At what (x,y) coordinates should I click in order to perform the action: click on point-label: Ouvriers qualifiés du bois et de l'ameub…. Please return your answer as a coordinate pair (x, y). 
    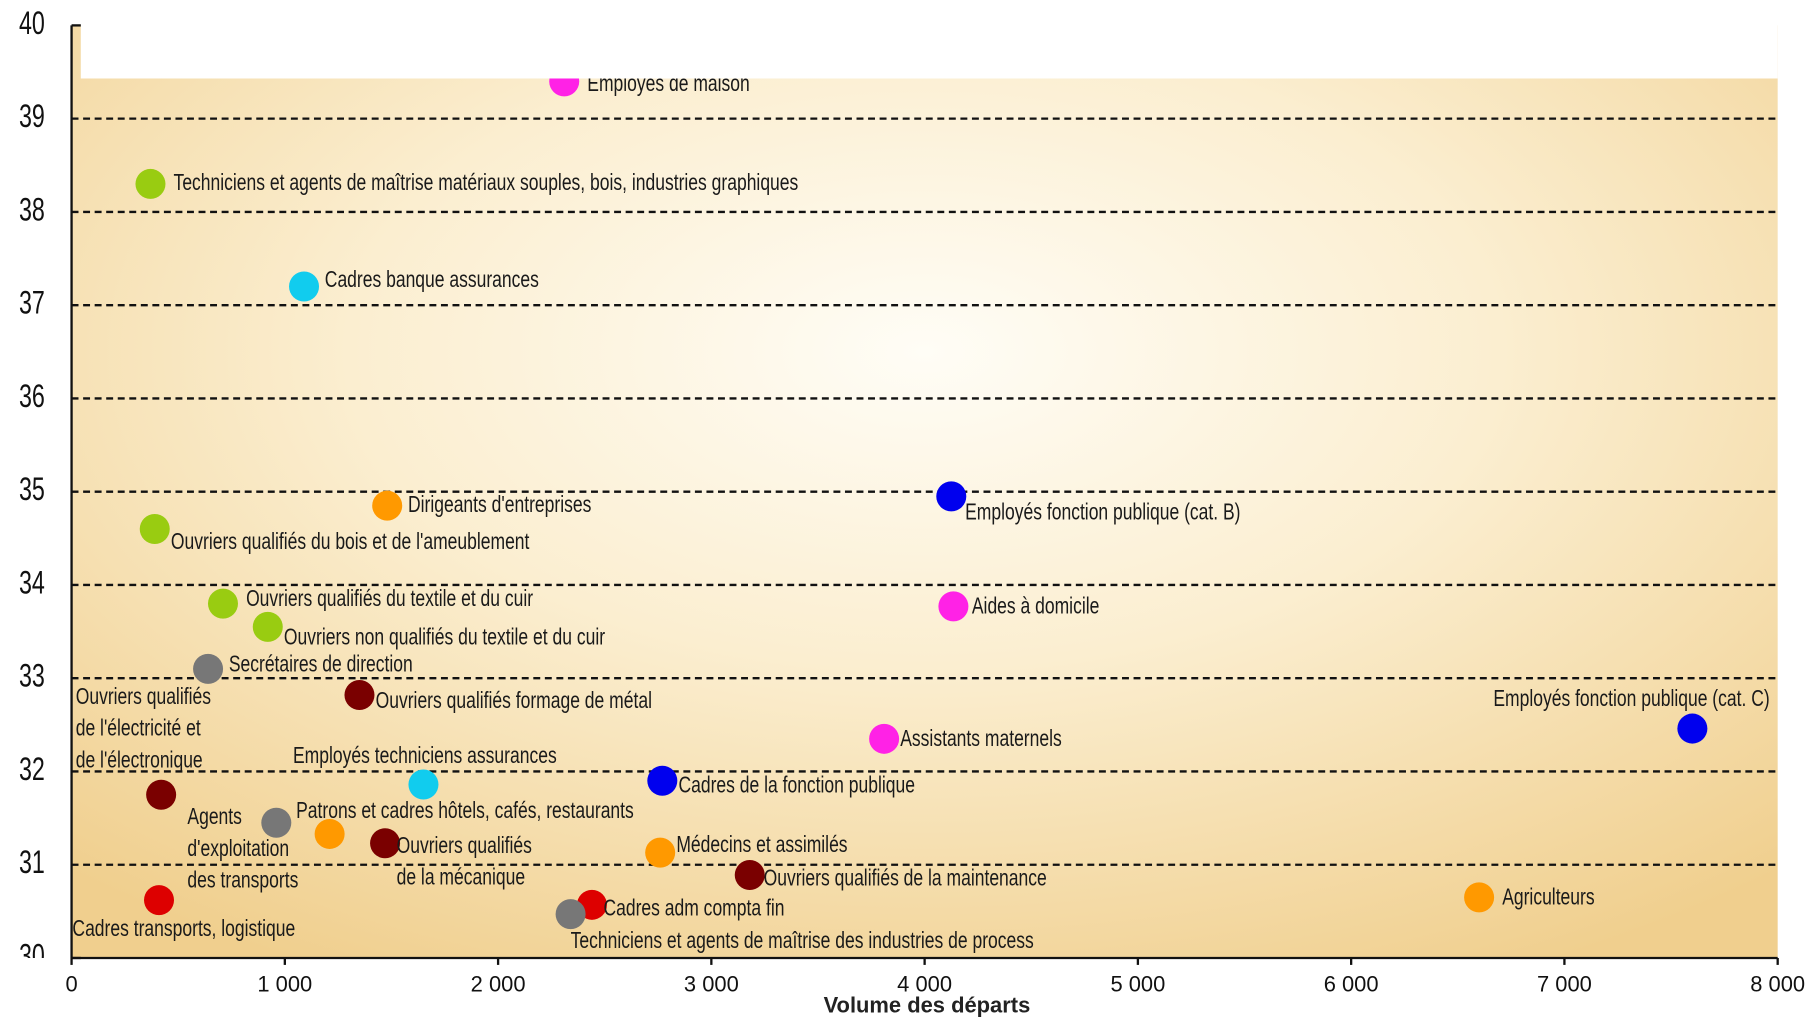
    Looking at the image, I should click on (350, 542).